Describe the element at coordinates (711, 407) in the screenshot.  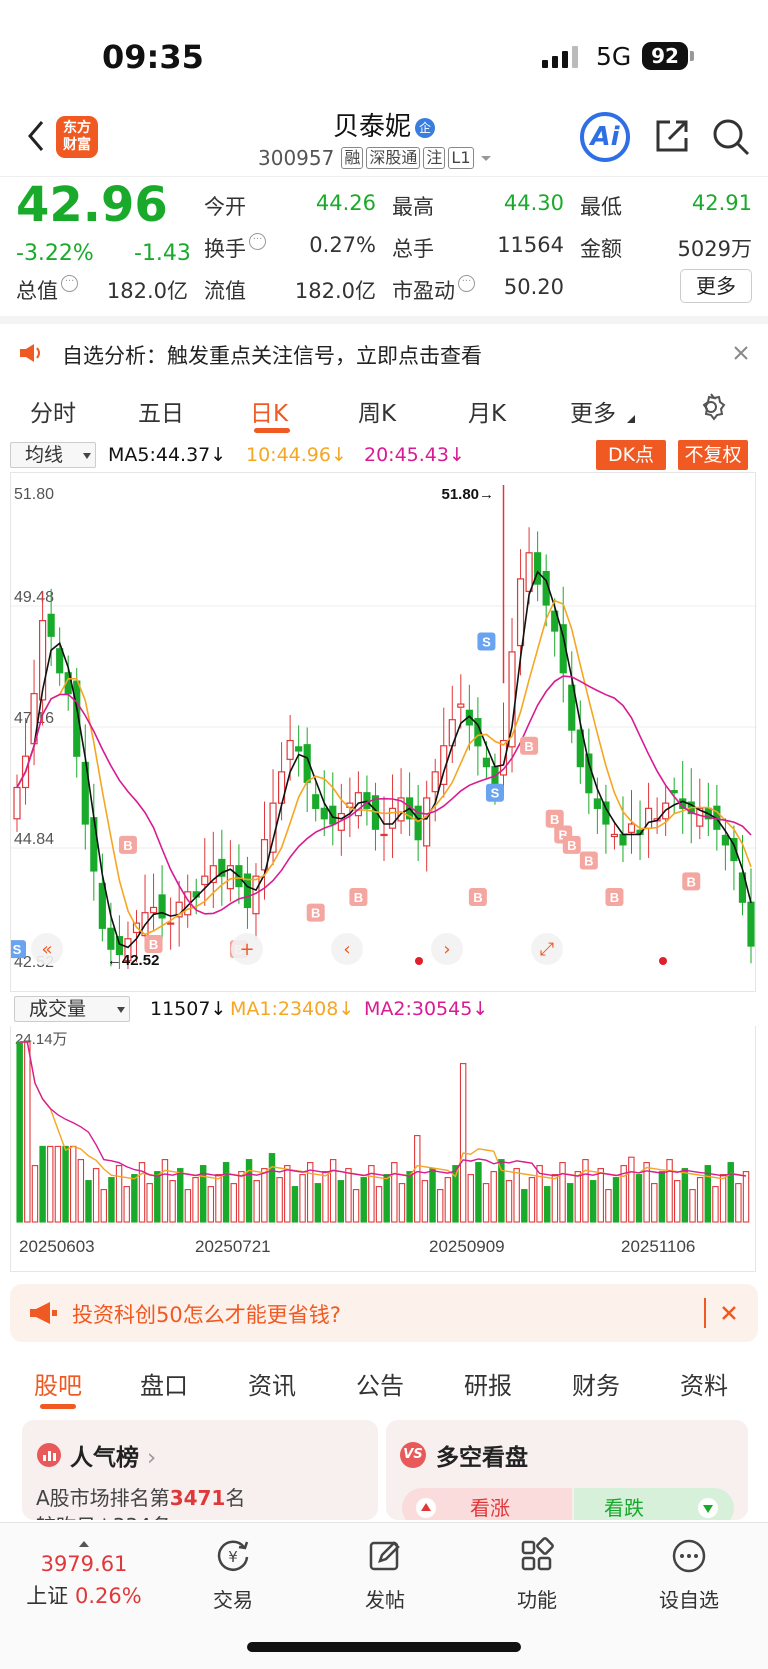
I see `settings-icon` at that location.